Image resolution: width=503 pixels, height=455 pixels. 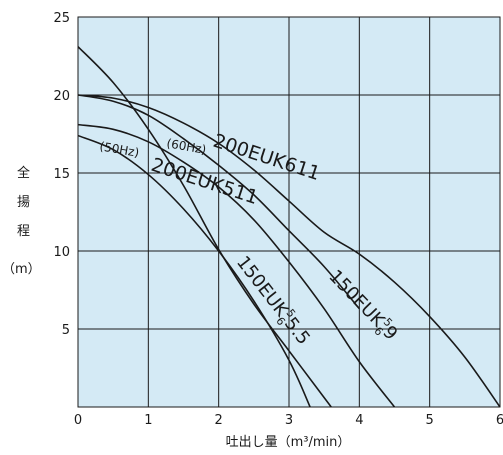 What do you see at coordinates (219, 420) in the screenshot?
I see `x-tick-label: 2` at bounding box center [219, 420].